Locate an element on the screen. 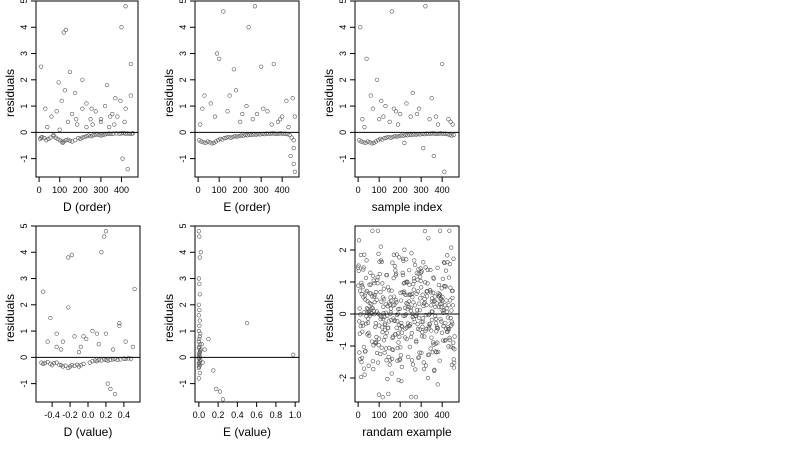 Image resolution: width=800 pixels, height=455 pixels. x-tick-label: 0 is located at coordinates (198, 190).